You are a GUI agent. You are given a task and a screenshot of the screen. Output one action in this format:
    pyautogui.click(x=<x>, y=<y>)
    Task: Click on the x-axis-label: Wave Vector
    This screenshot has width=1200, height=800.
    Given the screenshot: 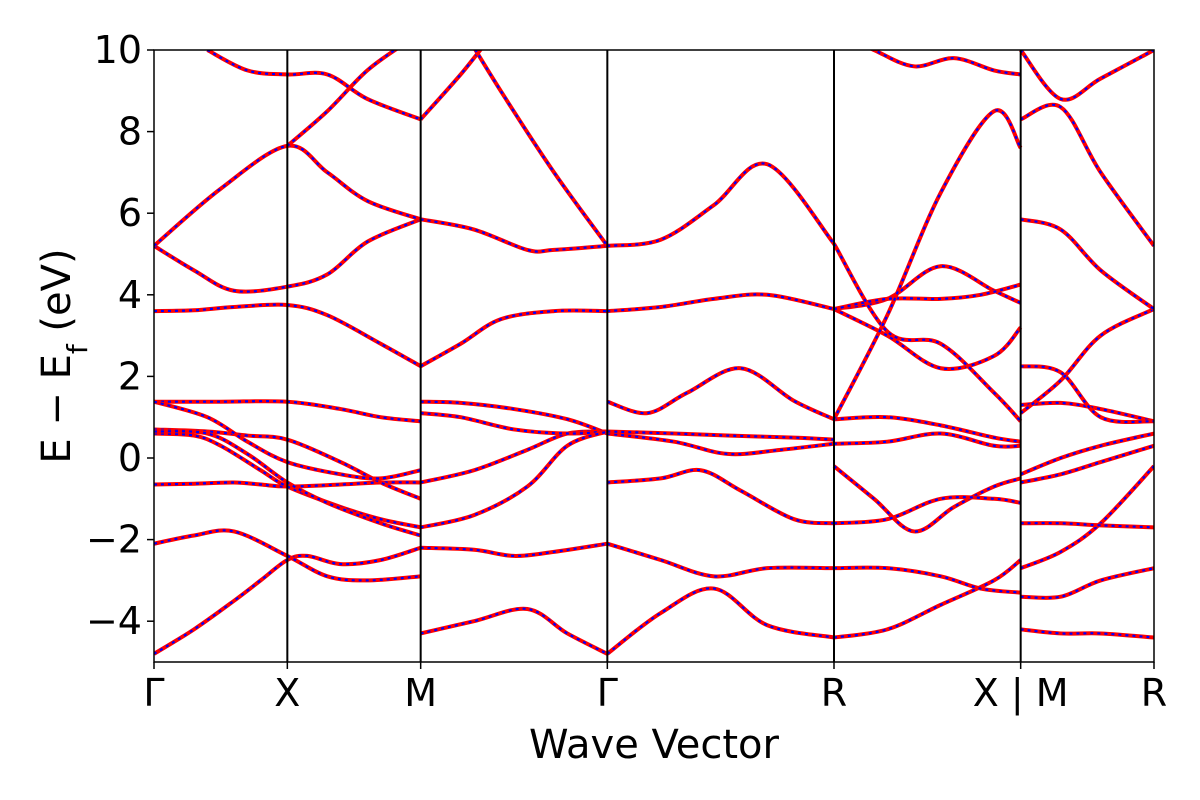 What is the action you would take?
    pyautogui.click(x=654, y=745)
    